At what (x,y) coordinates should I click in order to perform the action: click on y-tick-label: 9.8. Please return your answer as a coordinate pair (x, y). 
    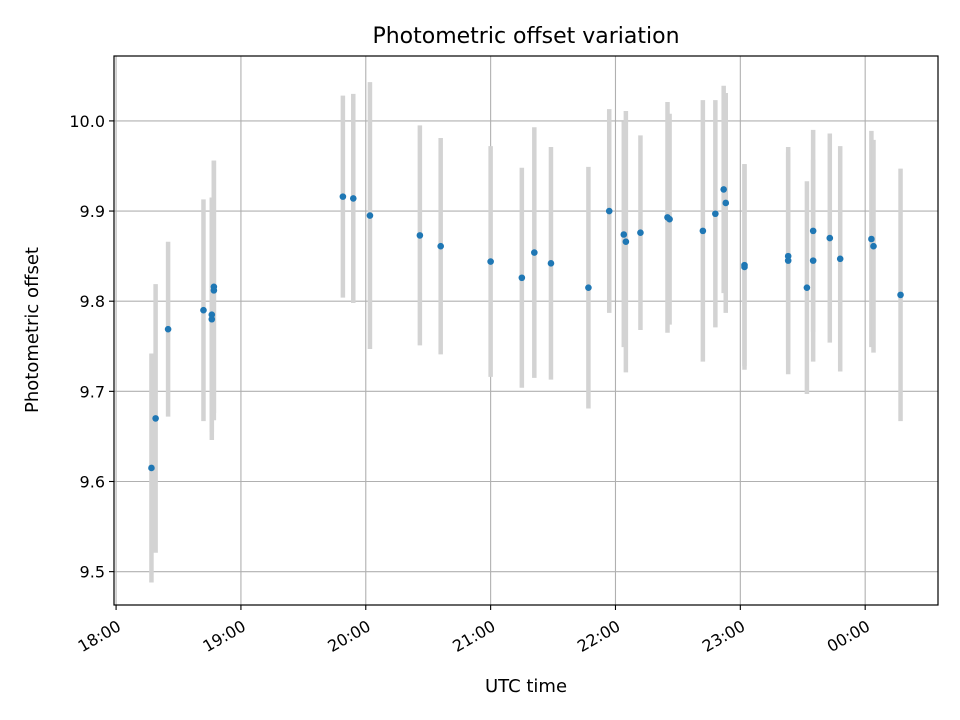
    Looking at the image, I should click on (92, 301).